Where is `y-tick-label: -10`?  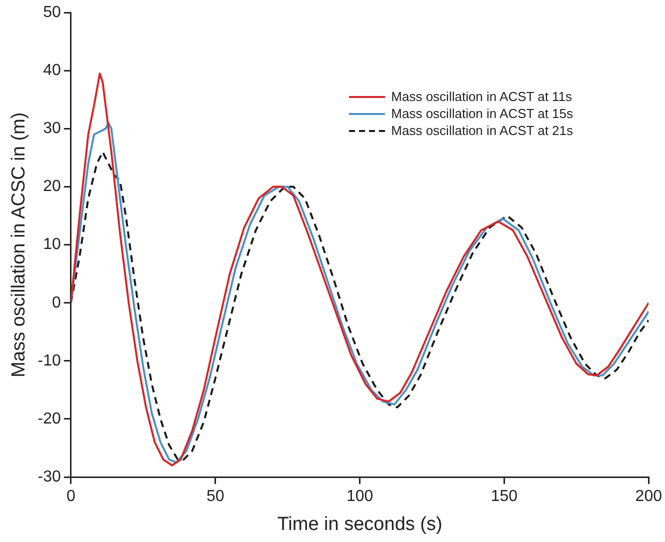
y-tick-label: -10 is located at coordinates (50, 361).